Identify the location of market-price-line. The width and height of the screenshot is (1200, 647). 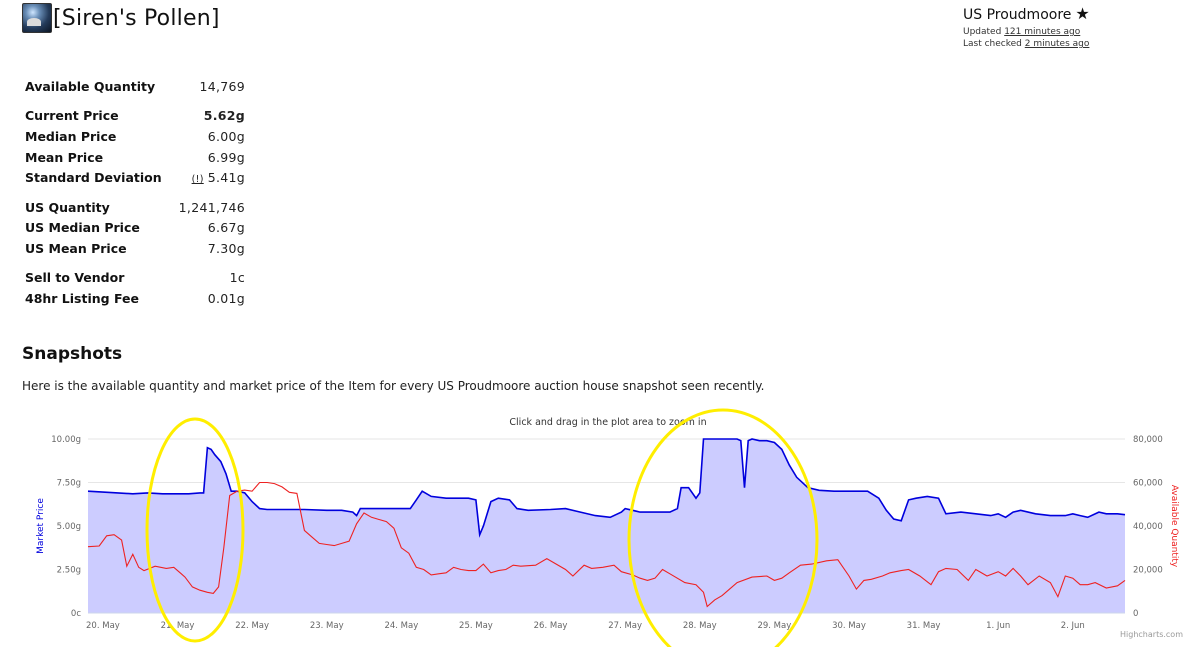
(606, 488).